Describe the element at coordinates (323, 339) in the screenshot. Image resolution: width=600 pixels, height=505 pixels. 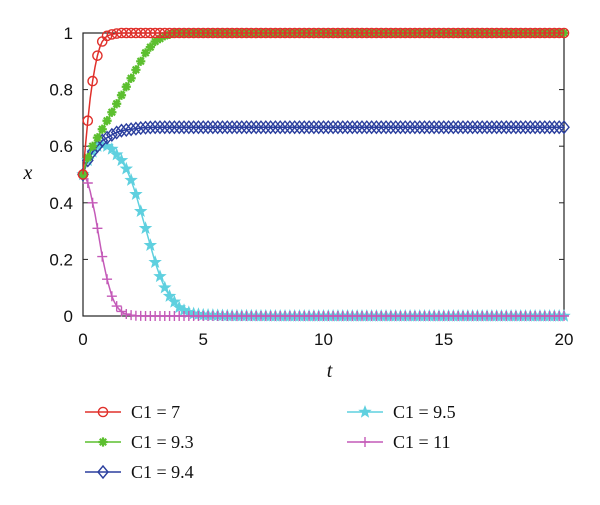
I see `x-tick-label: 10` at that location.